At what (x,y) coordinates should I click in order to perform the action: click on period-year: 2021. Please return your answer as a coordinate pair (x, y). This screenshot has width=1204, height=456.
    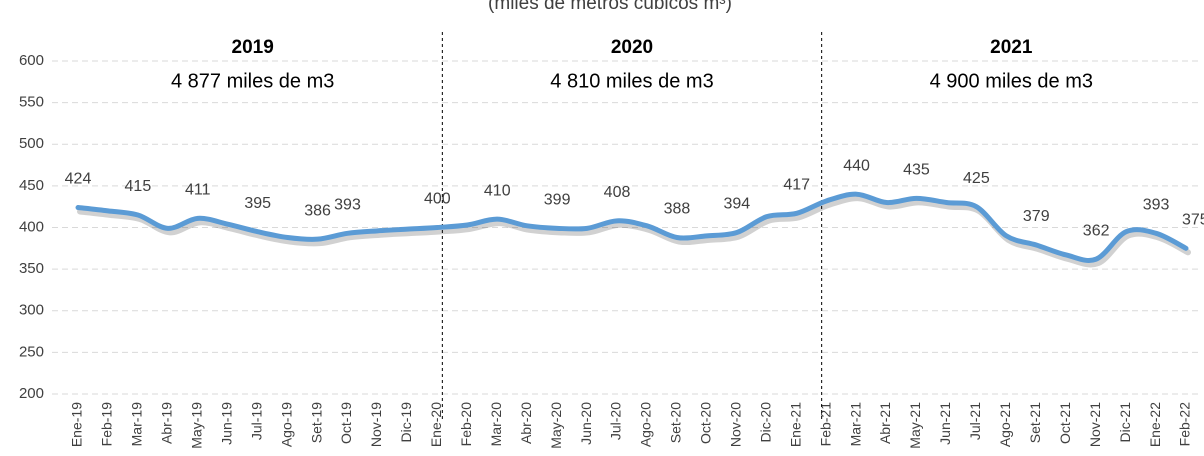
    Looking at the image, I should click on (1011, 47).